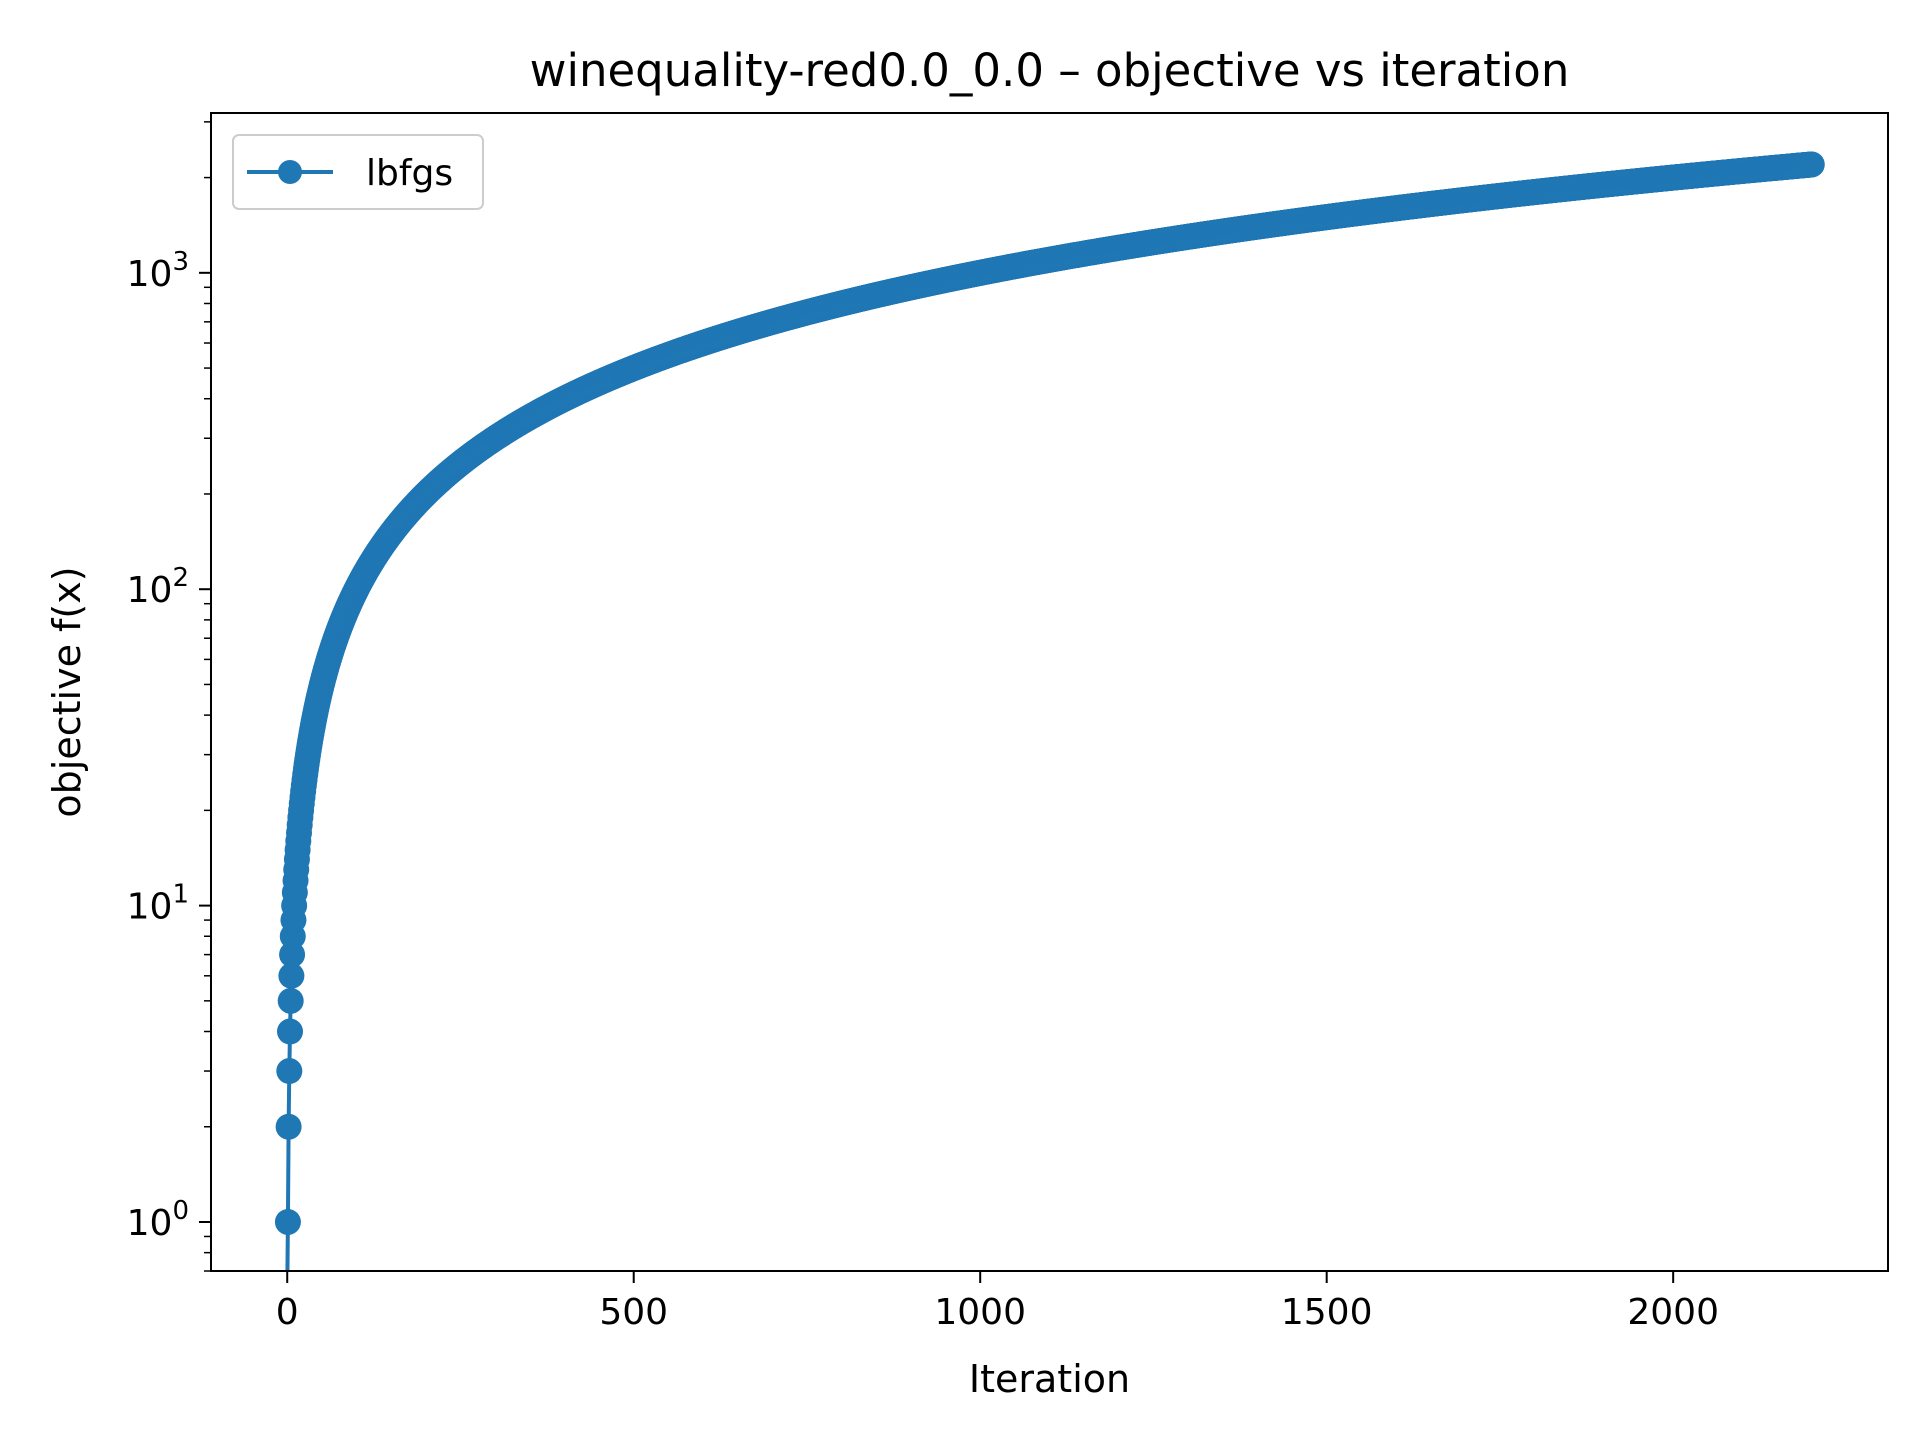  I want to click on x-tick-label: 0, so click(287, 1312).